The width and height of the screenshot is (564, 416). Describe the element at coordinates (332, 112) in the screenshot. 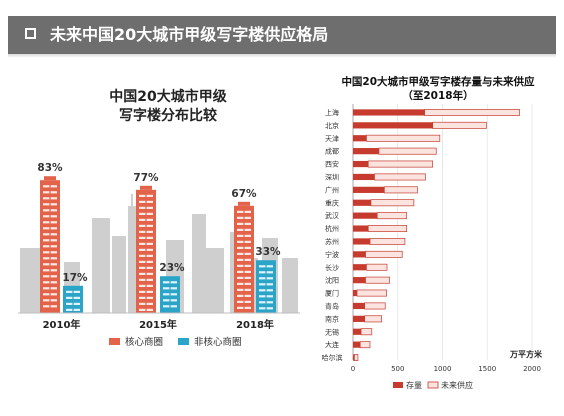

I see `city-label: 上海` at that location.